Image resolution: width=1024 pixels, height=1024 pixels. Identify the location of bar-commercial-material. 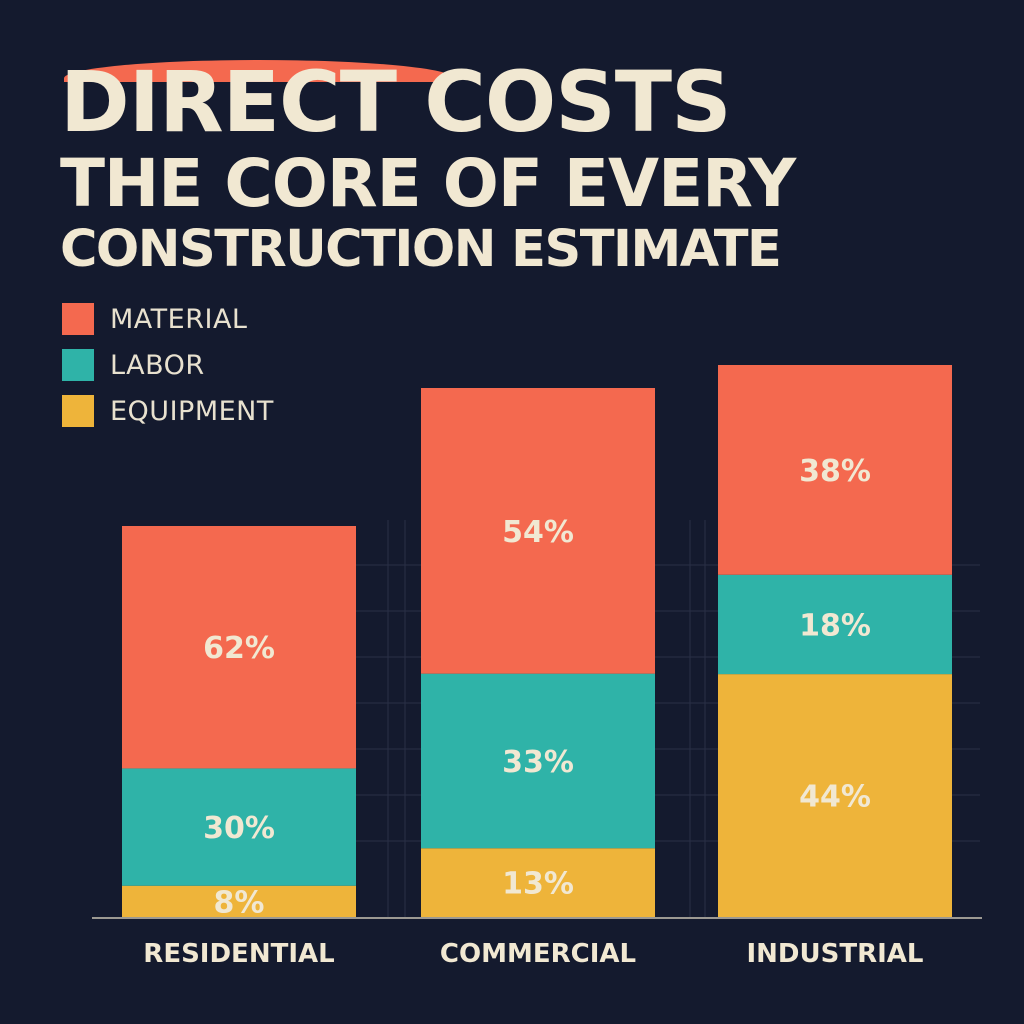
(538, 531).